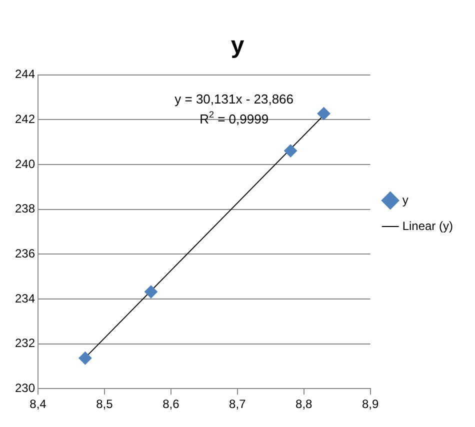 This screenshot has height=427, width=475. What do you see at coordinates (237, 46) in the screenshot?
I see `chart-title: y` at bounding box center [237, 46].